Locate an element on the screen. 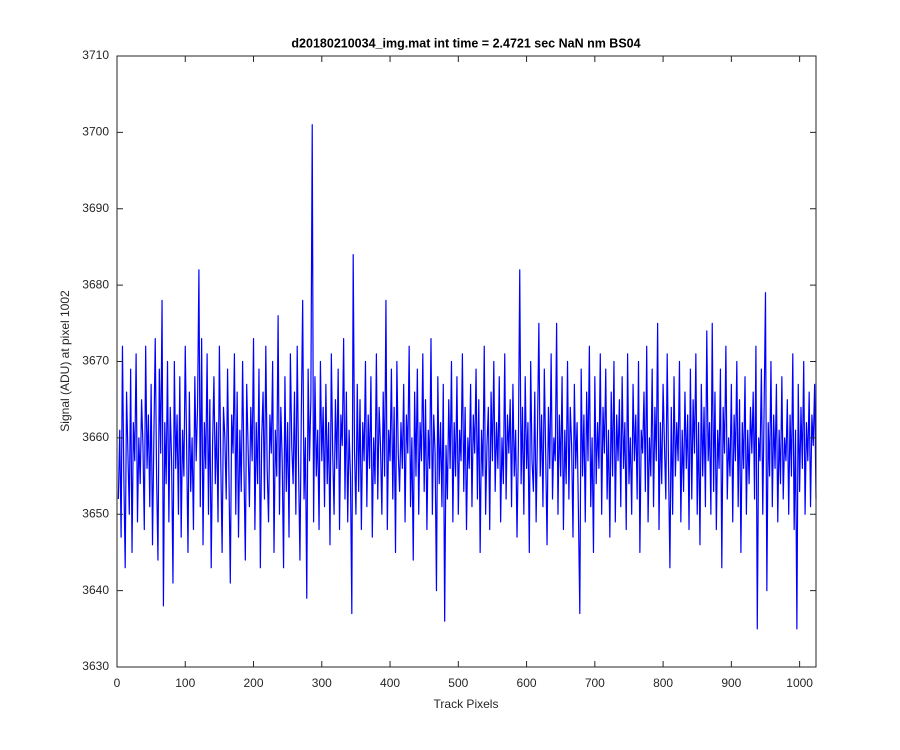 This screenshot has height=750, width=900. x-tick-label: 100 is located at coordinates (185, 683).